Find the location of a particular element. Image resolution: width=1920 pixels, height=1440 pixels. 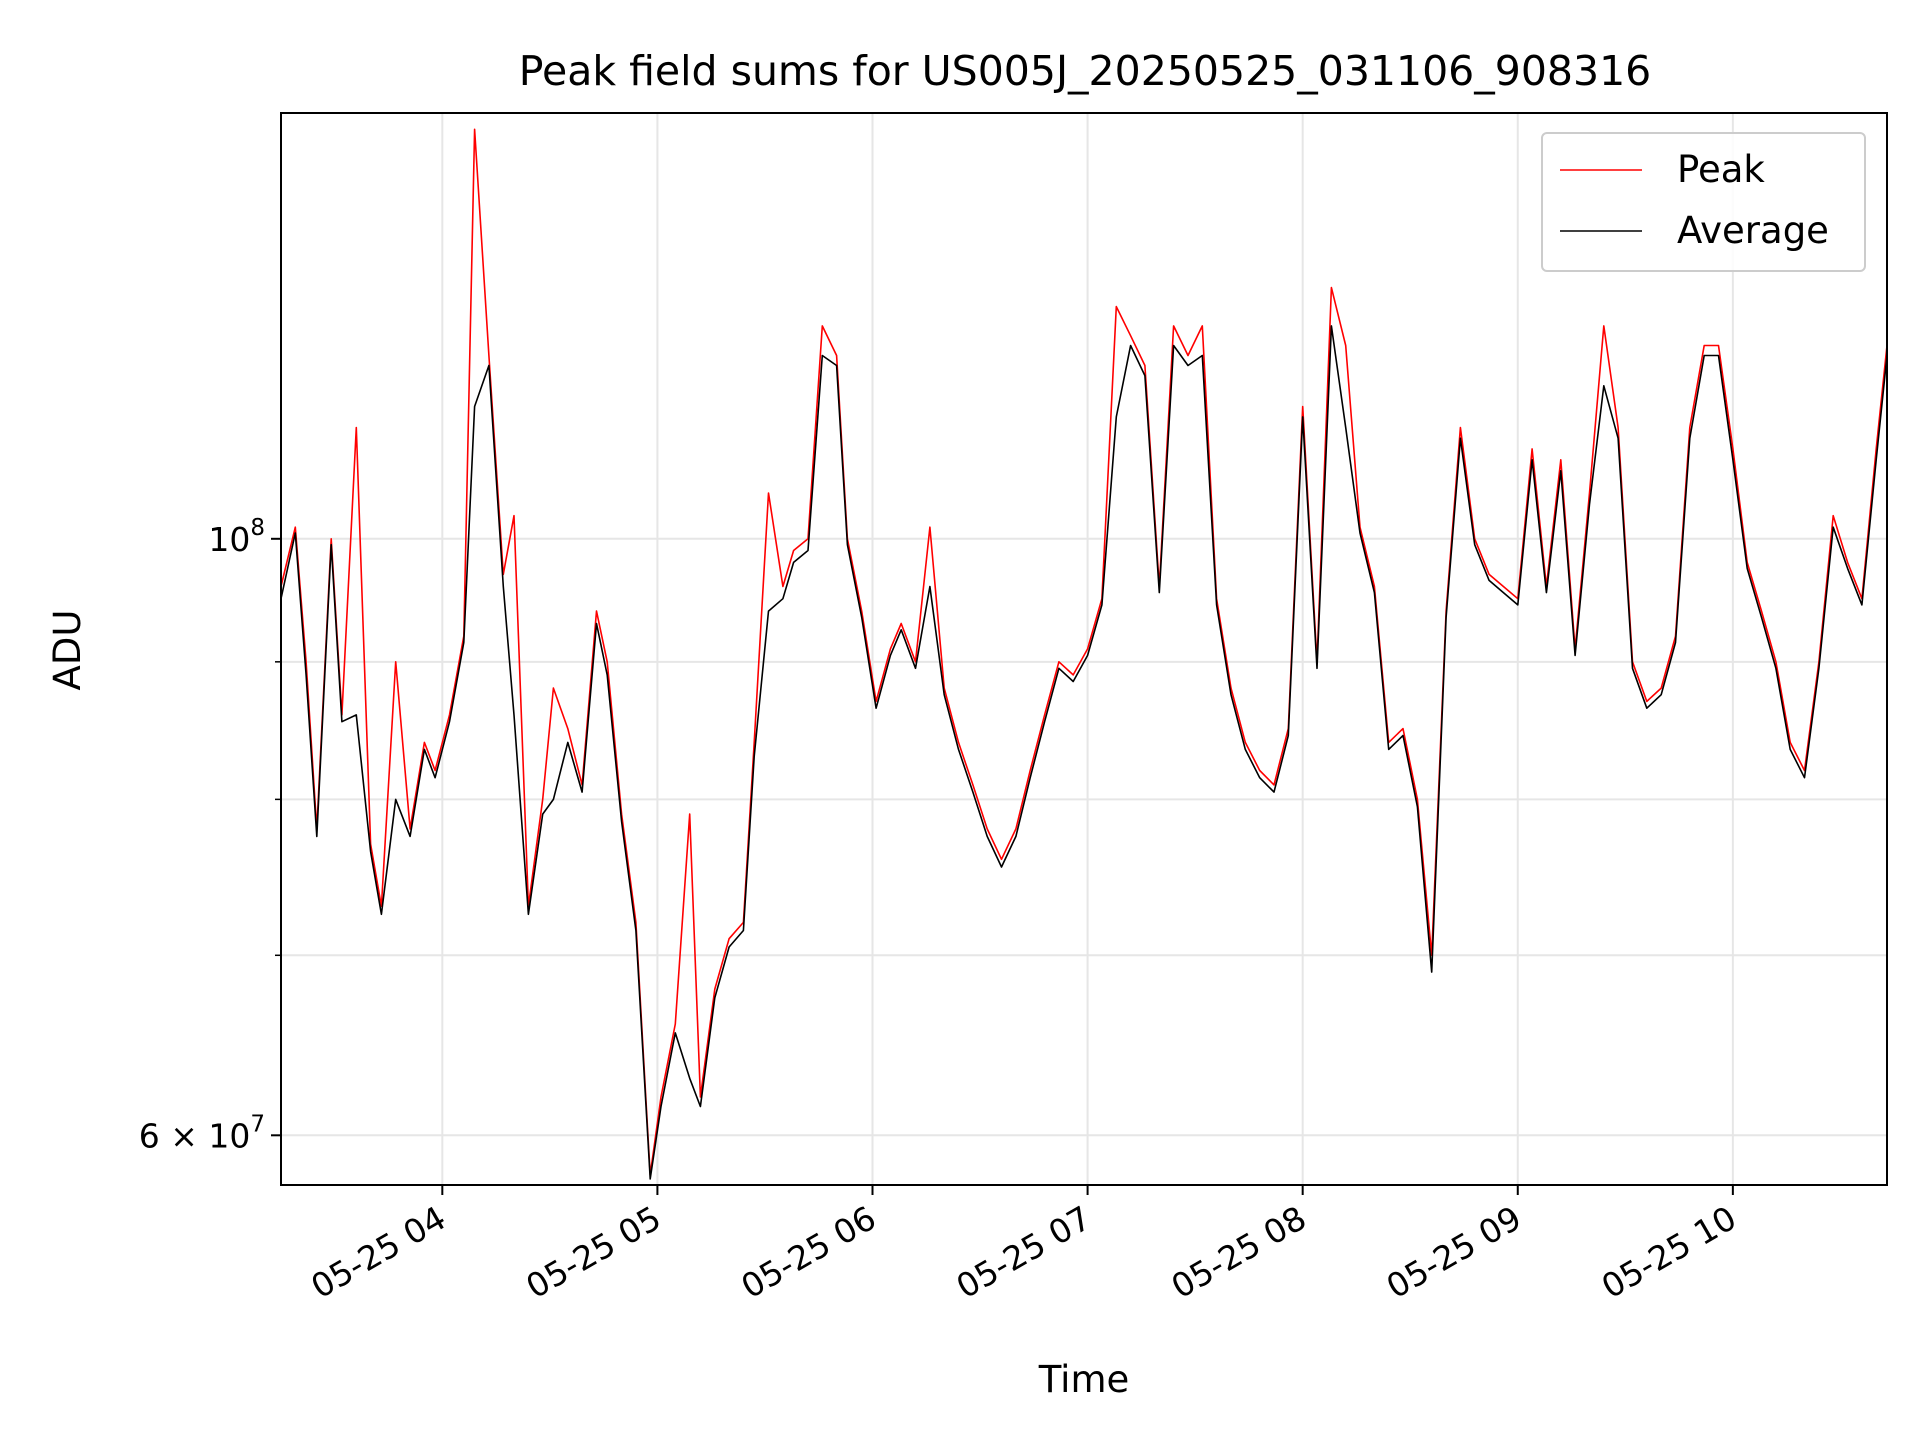

y-tick-label: 6 × 107 is located at coordinates (202, 1133).